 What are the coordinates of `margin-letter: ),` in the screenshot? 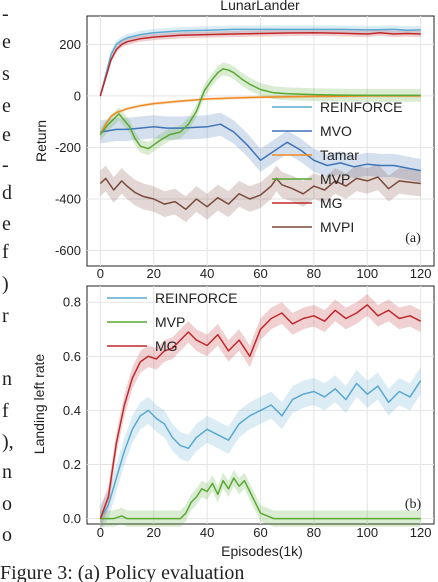 It's located at (8, 442).